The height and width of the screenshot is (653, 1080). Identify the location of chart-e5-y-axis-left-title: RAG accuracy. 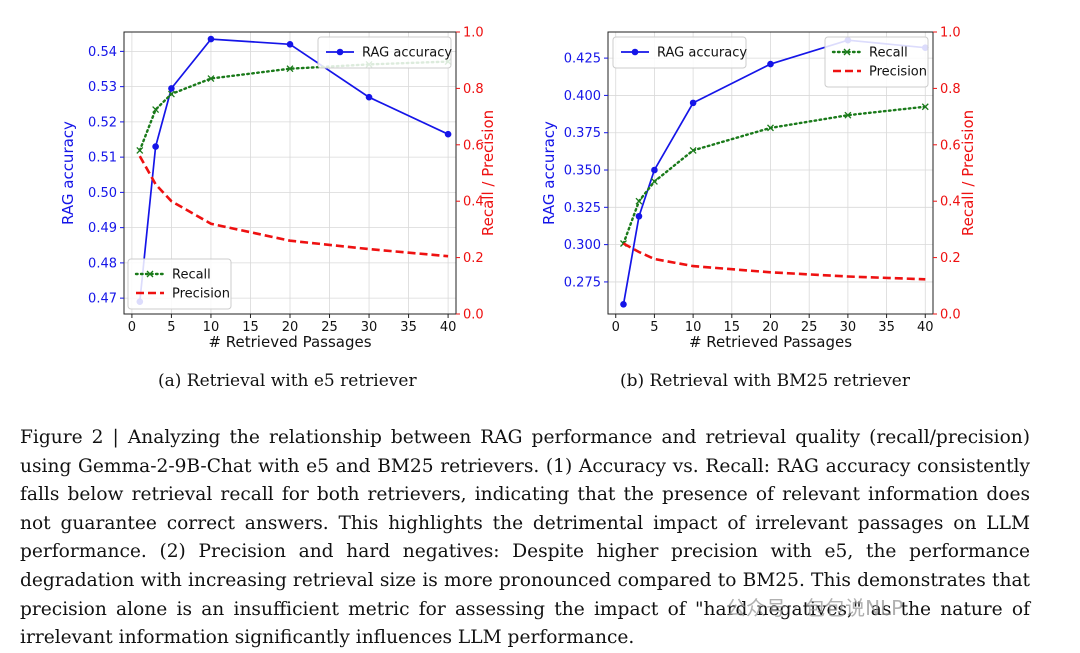
(68, 173).